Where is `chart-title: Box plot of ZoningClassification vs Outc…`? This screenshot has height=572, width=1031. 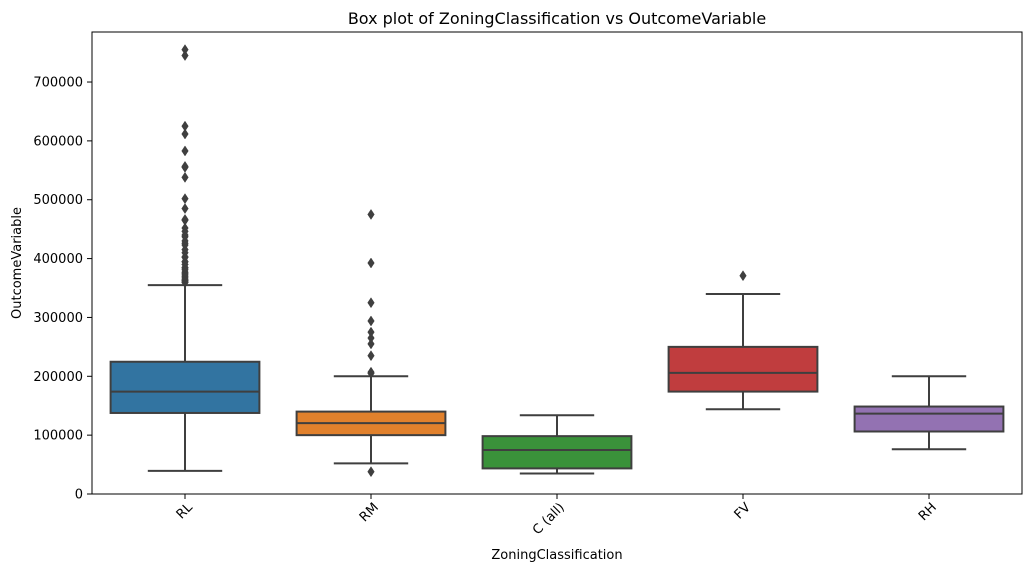
chart-title: Box plot of ZoningClassification vs Outc… is located at coordinates (557, 18).